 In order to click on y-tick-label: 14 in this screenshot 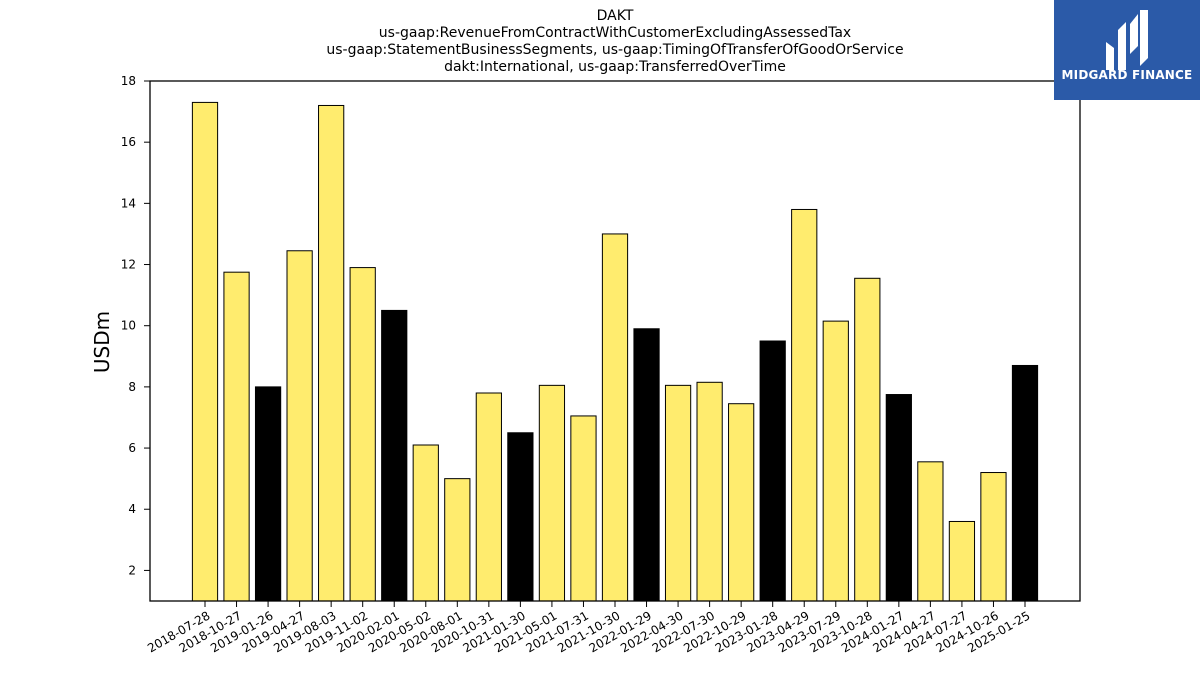, I will do `click(128, 203)`.